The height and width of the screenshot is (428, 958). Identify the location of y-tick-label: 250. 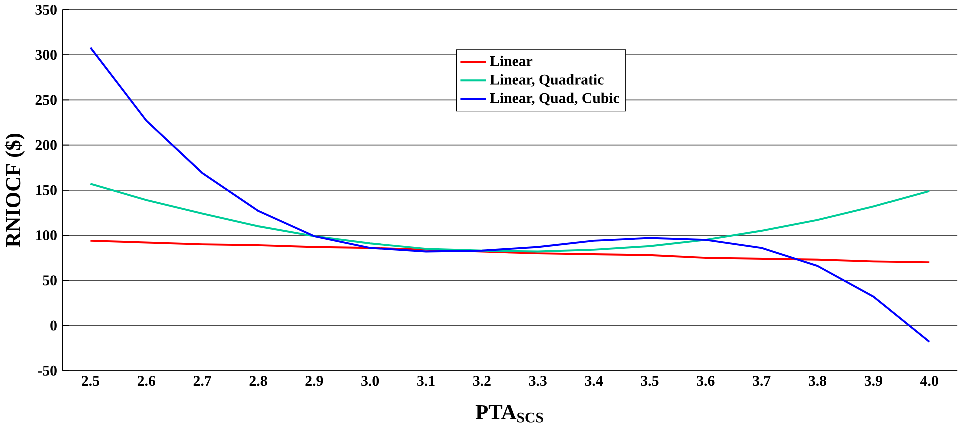
(46, 100).